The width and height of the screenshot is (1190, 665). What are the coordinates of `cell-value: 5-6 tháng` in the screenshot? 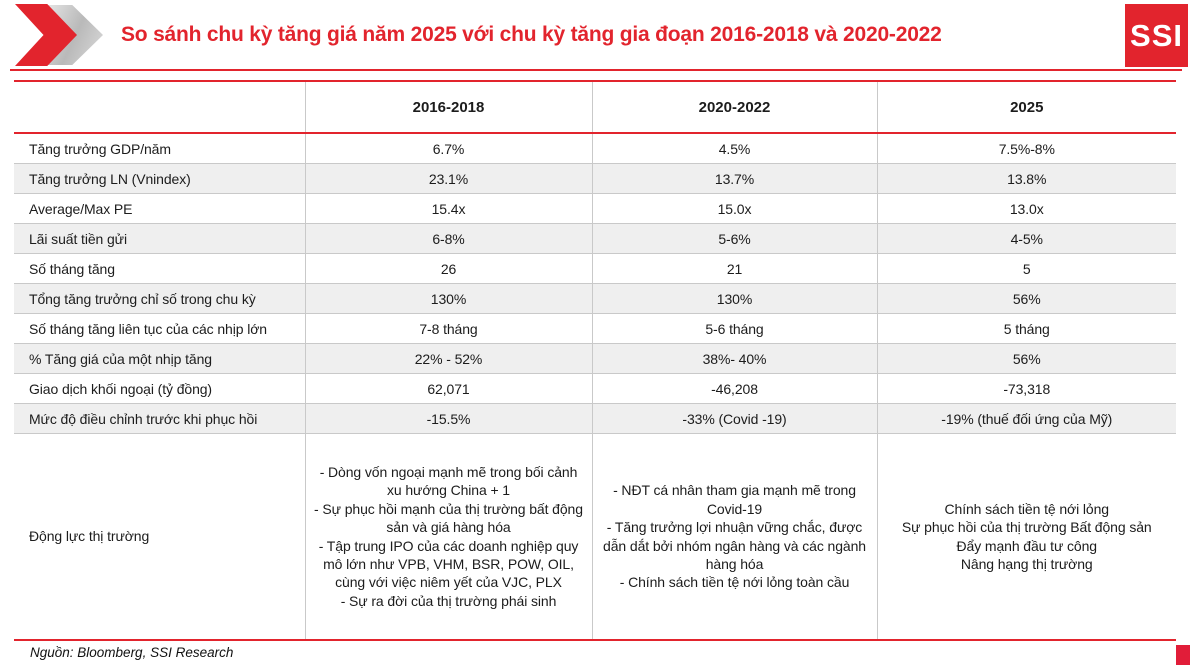 It's located at (734, 328).